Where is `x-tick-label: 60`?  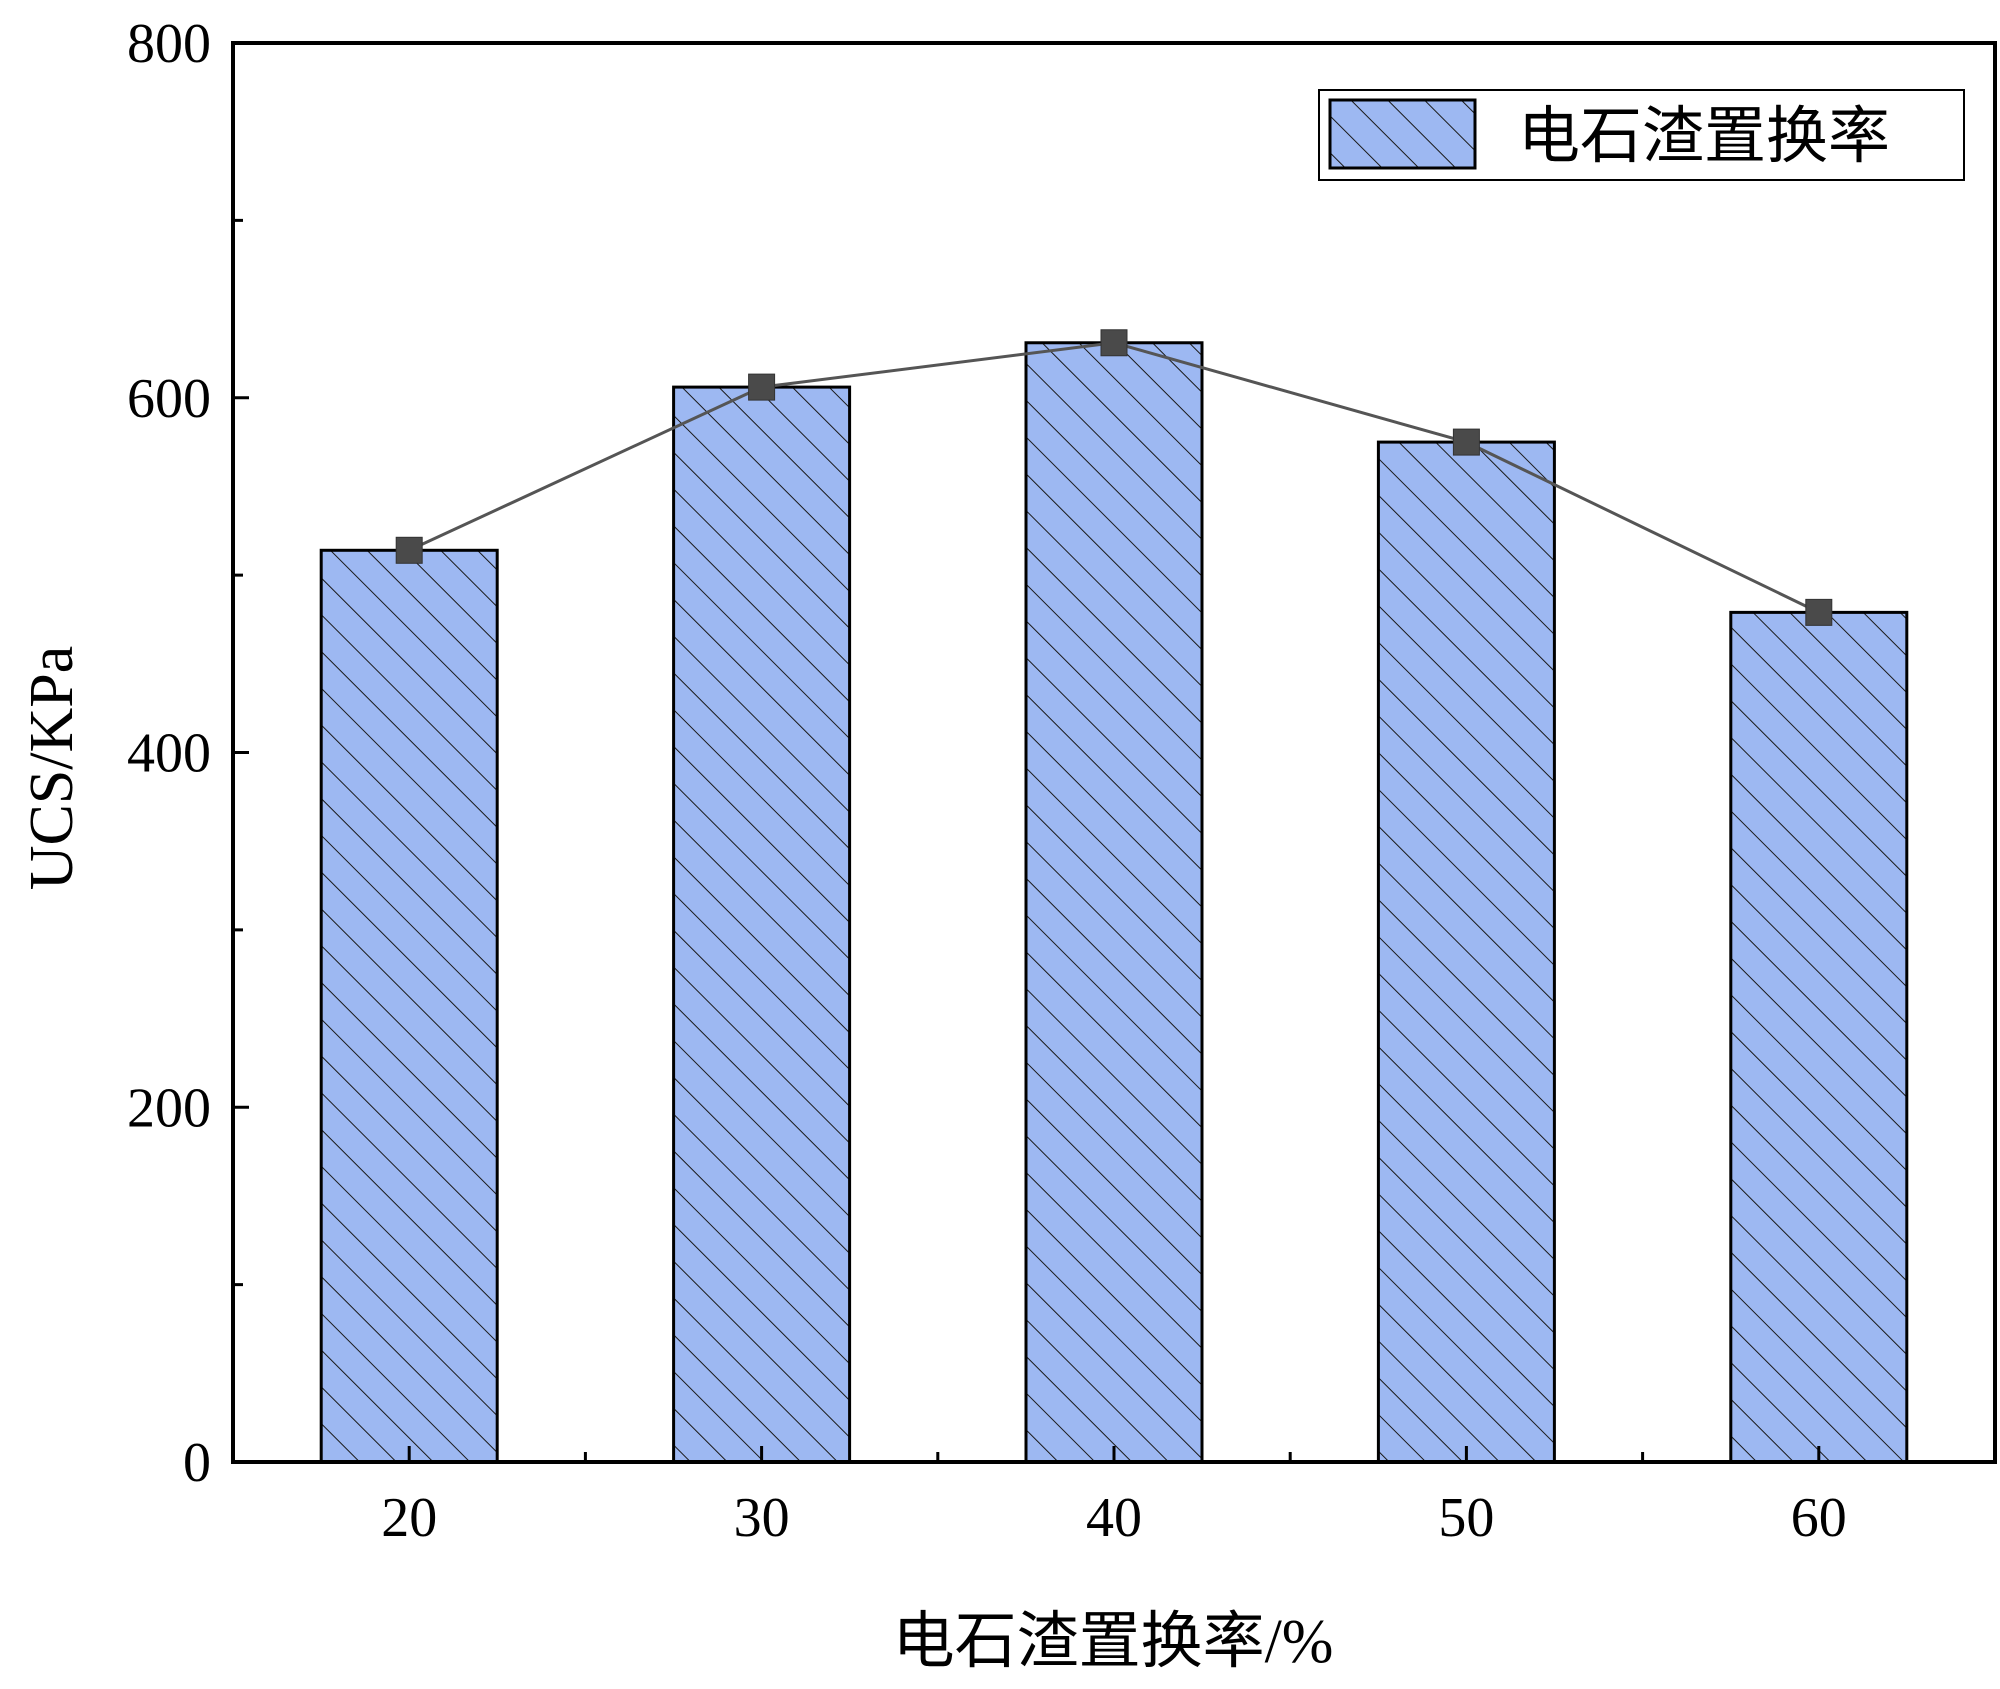 x-tick-label: 60 is located at coordinates (1819, 1518).